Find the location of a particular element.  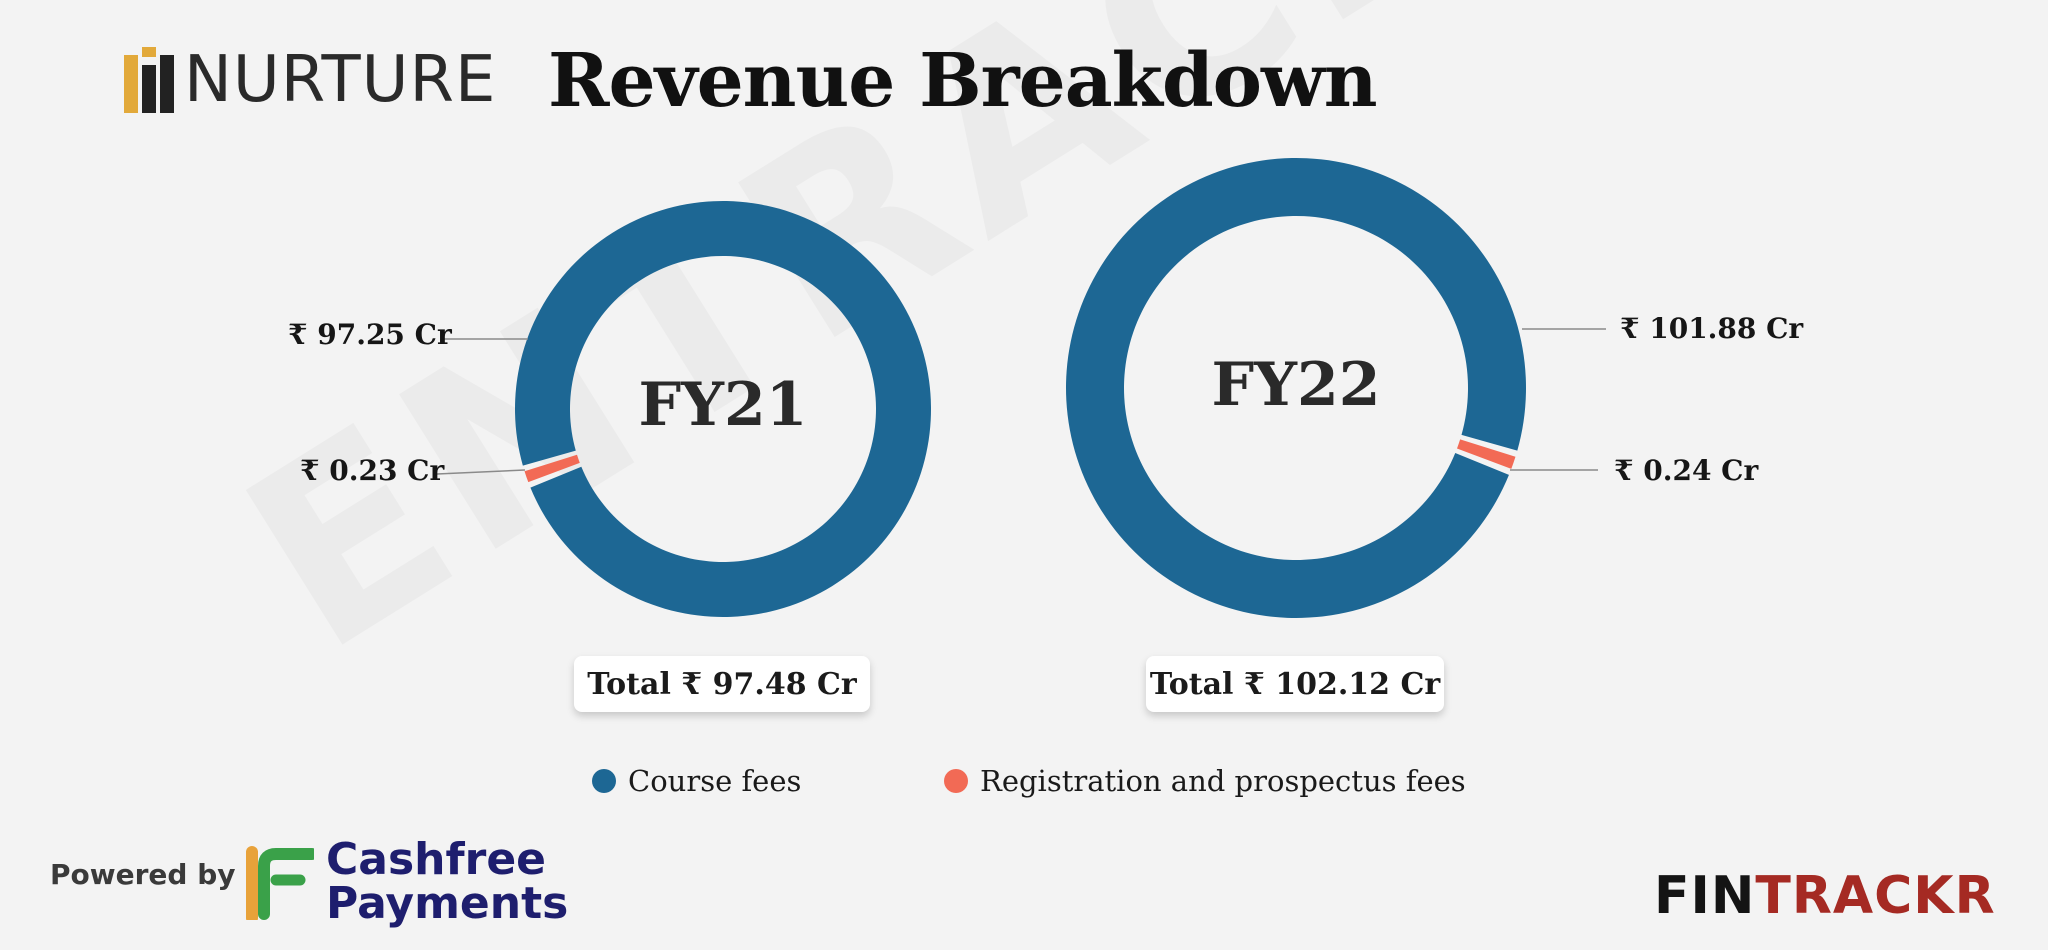

fy21-registration-fees-leader is located at coordinates (481, 472).